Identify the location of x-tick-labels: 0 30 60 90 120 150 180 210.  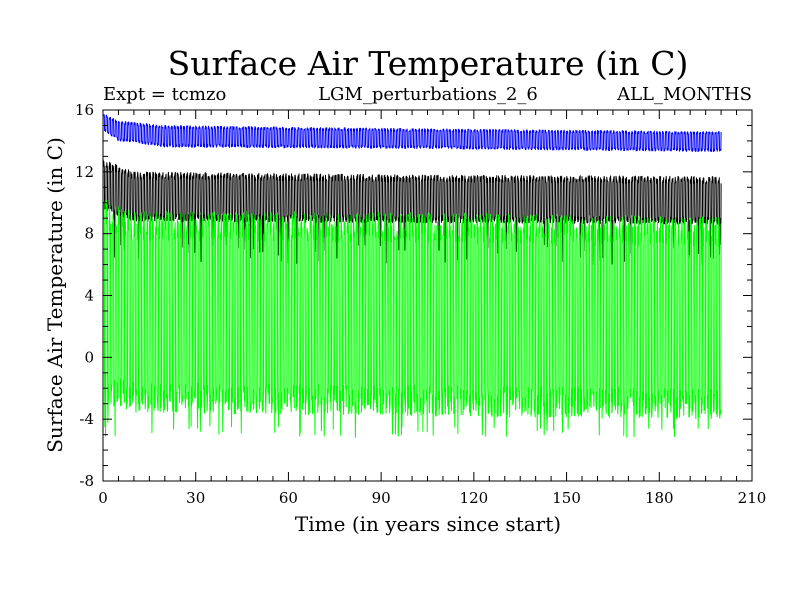
(432, 498).